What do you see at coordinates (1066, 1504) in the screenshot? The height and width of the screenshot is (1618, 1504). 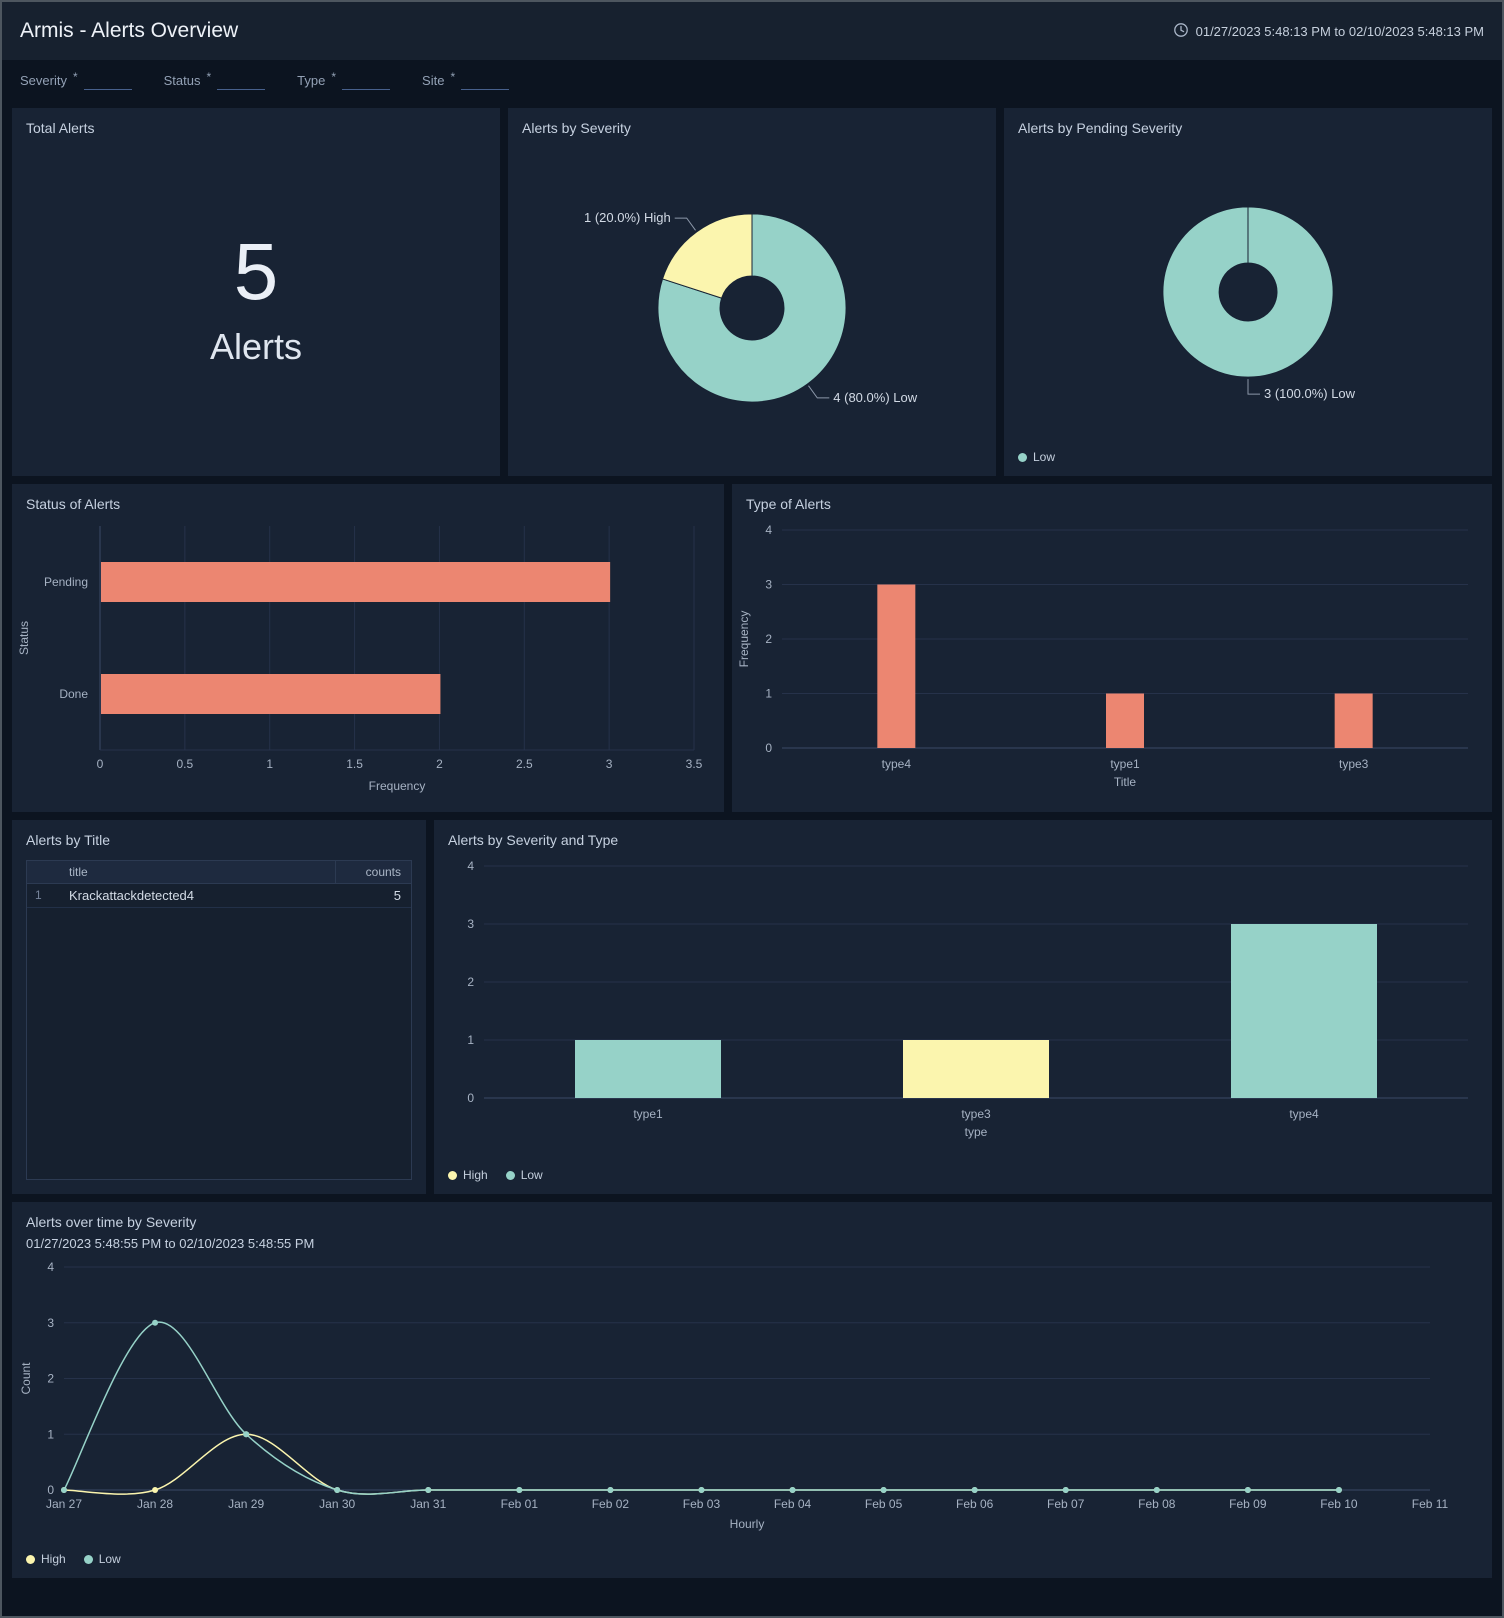 I see `svg-text: Feb 07` at bounding box center [1066, 1504].